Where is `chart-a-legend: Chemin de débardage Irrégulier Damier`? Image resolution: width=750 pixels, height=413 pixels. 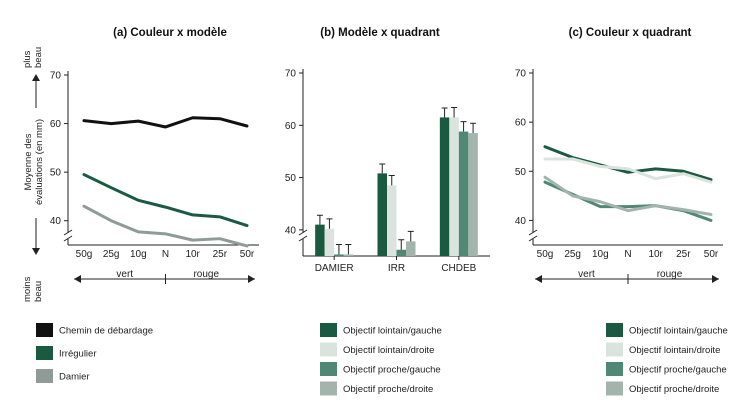
chart-a-legend: Chemin de débardage Irrégulier Damier is located at coordinates (94, 353).